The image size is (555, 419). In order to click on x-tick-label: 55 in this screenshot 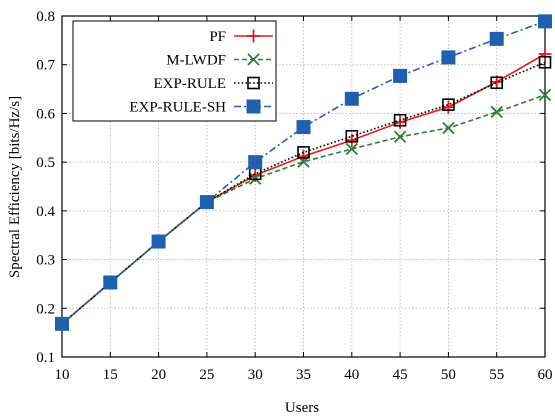, I will do `click(496, 375)`.